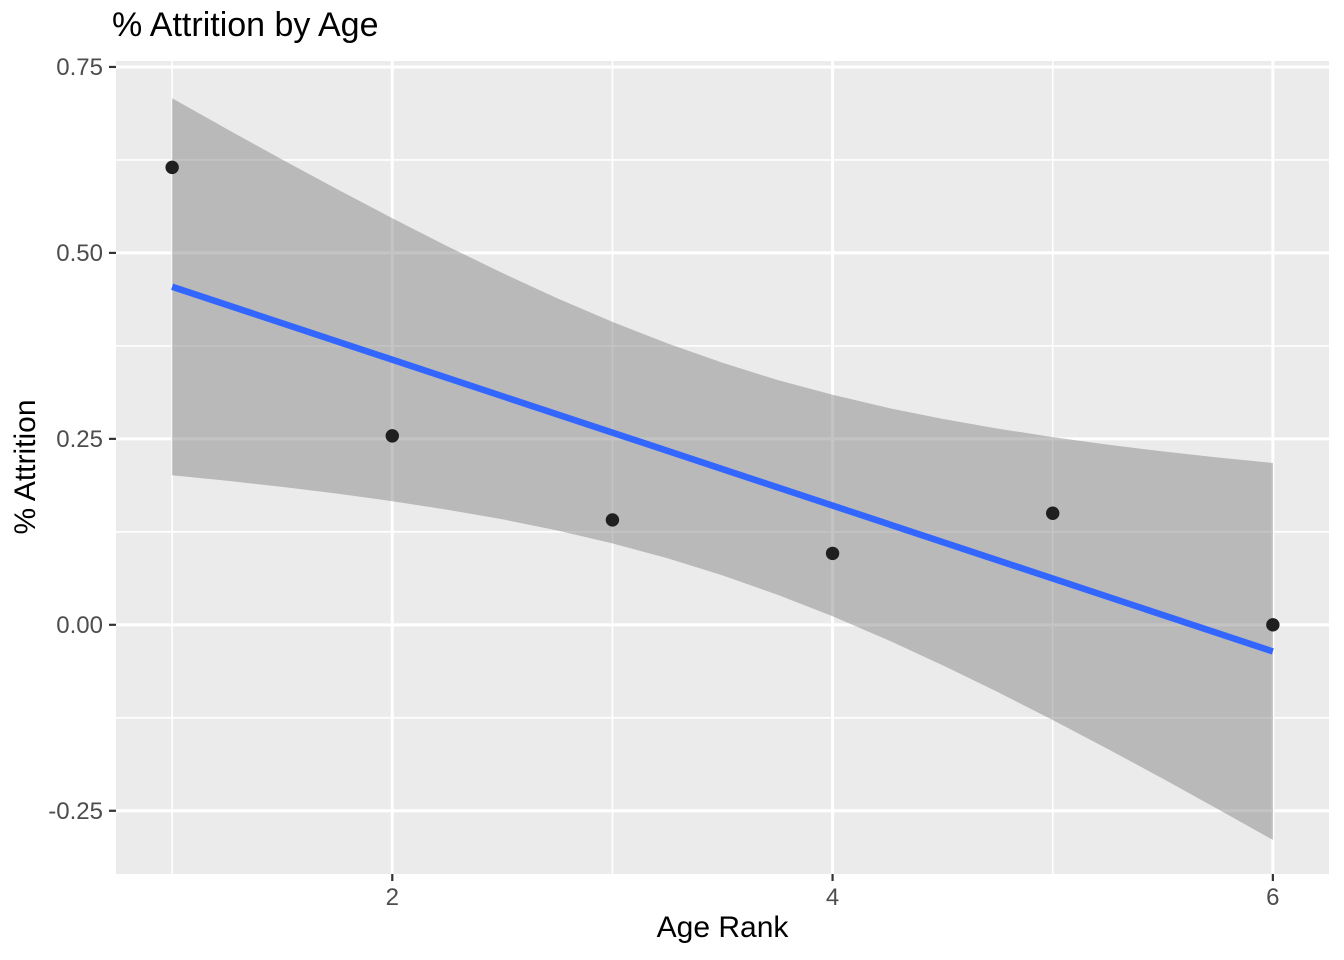 The width and height of the screenshot is (1344, 960). Describe the element at coordinates (25, 467) in the screenshot. I see `y-axis-title: % Attrition` at that location.